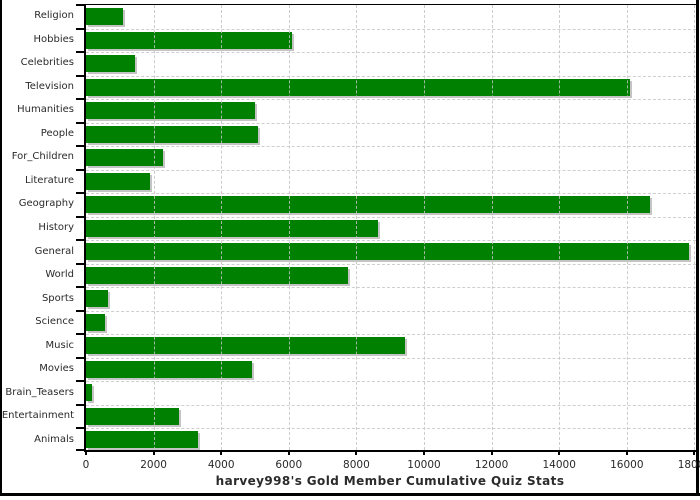 Image resolution: width=700 pixels, height=500 pixels. What do you see at coordinates (56, 369) in the screenshot?
I see `category-label: Movies` at bounding box center [56, 369].